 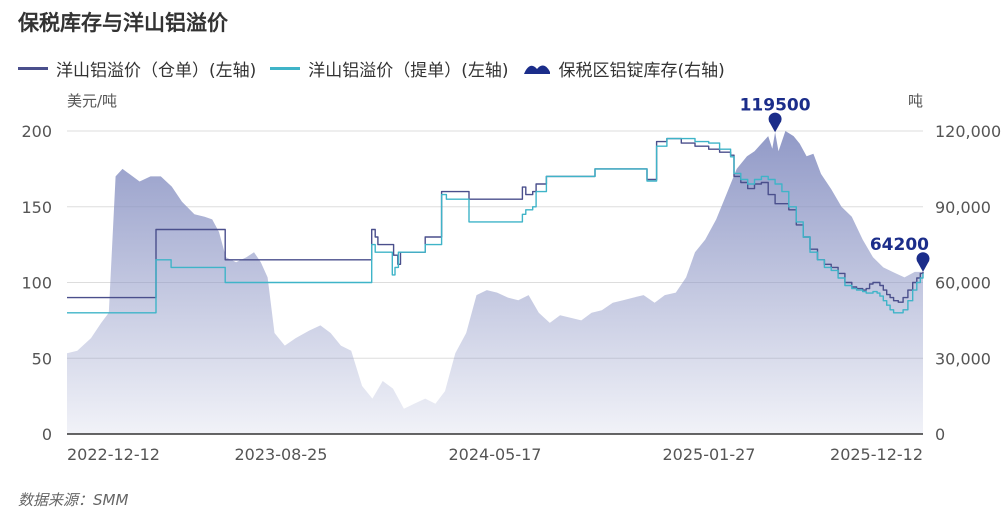 What do you see at coordinates (835, 183) in the screenshot?
I see `annotations: 119500 64200` at bounding box center [835, 183].